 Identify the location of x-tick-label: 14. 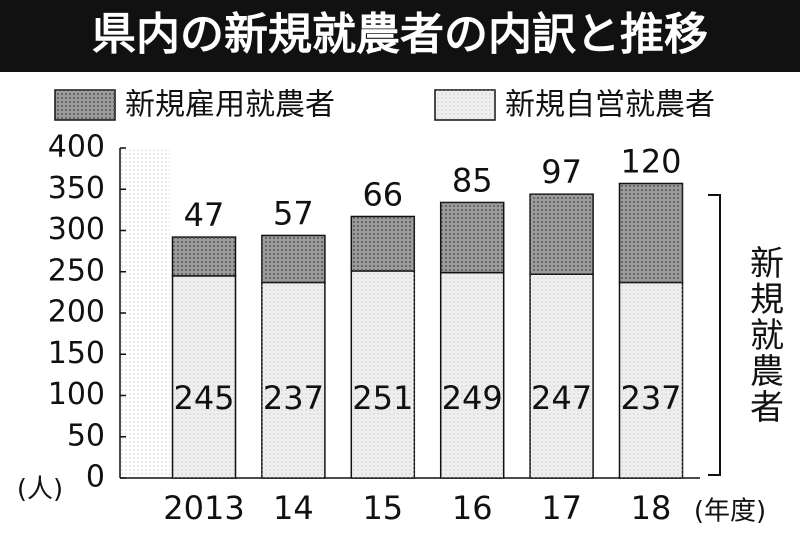
(293, 508).